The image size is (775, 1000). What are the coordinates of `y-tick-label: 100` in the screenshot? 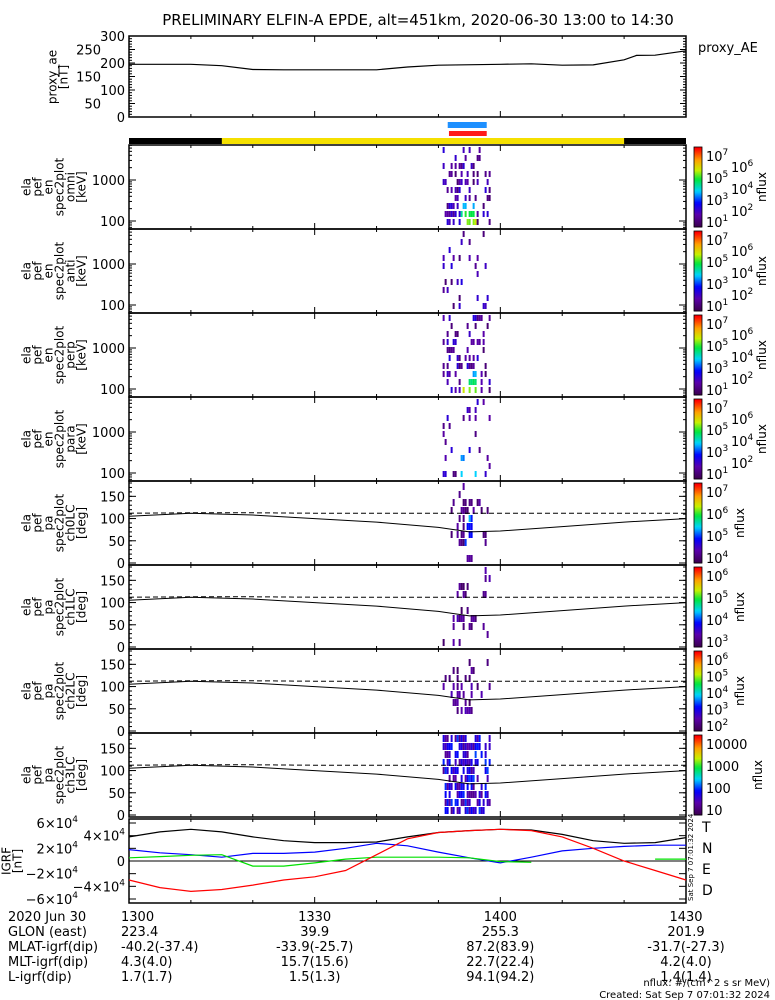 It's located at (112, 474).